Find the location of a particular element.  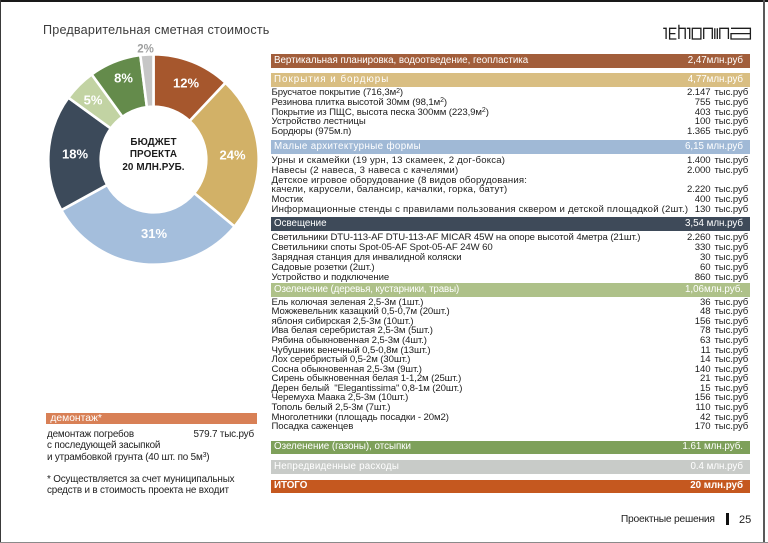

svg-text: 8% is located at coordinates (123, 78).